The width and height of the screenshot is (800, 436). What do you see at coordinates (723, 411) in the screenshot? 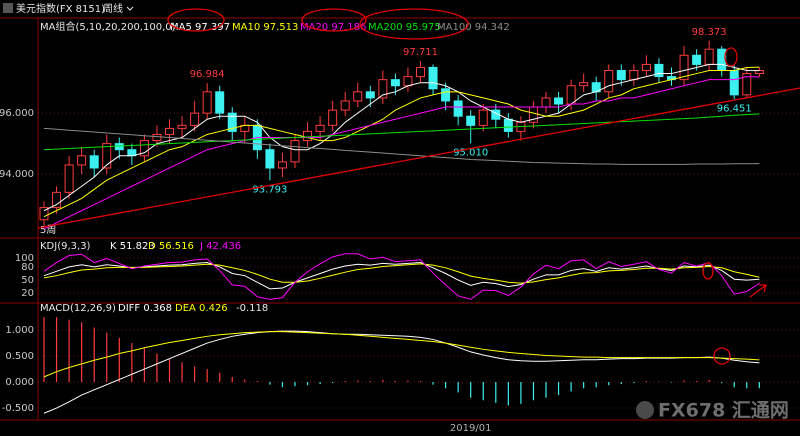
I see `watermark: FX678 汇通网` at bounding box center [723, 411].